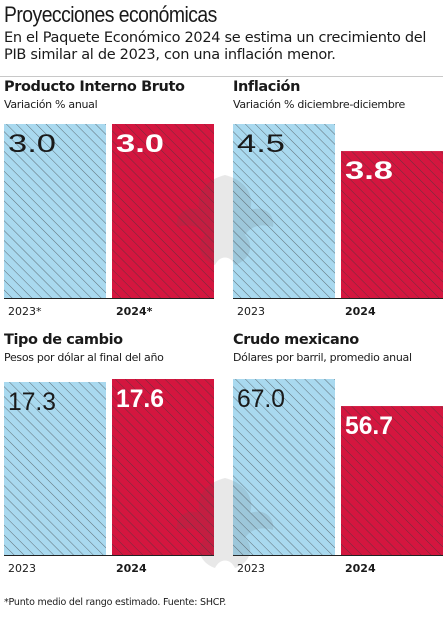  What do you see at coordinates (369, 171) in the screenshot?
I see `value-label: 3.8` at bounding box center [369, 171].